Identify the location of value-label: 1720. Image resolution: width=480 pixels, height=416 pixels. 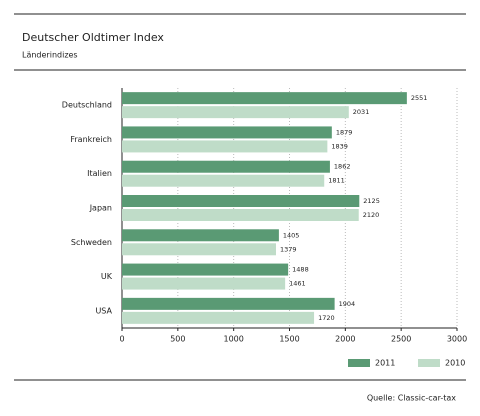
(326, 318).